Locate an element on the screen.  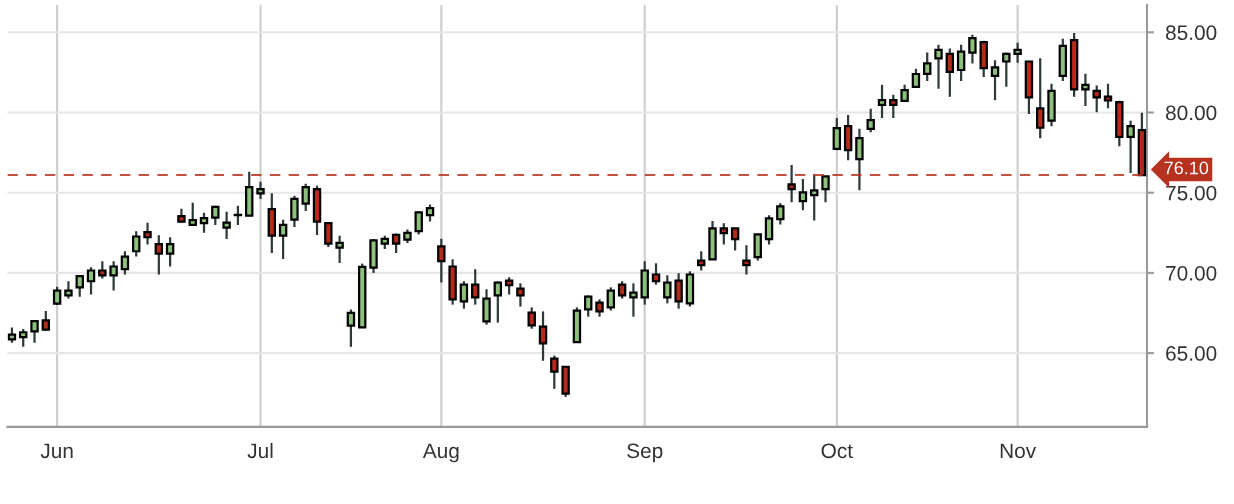
x-tick-label: Nov is located at coordinates (1018, 451).